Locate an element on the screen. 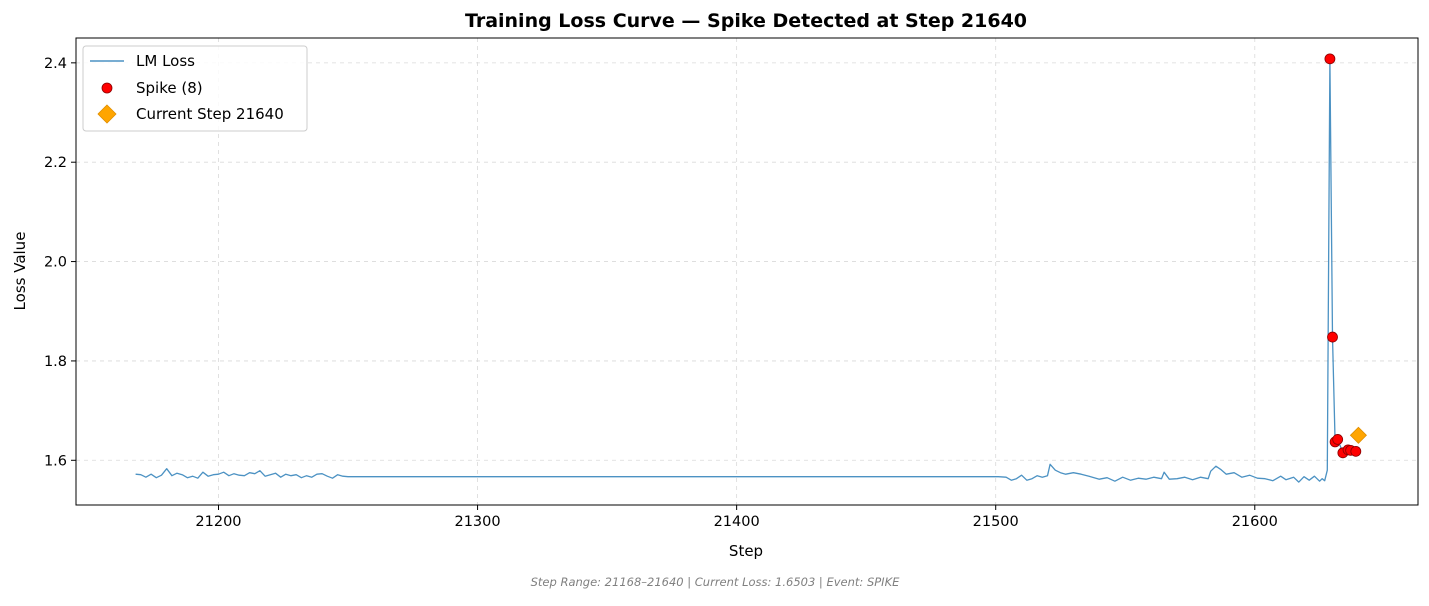  y-tick-label: 2.2 is located at coordinates (55, 163).